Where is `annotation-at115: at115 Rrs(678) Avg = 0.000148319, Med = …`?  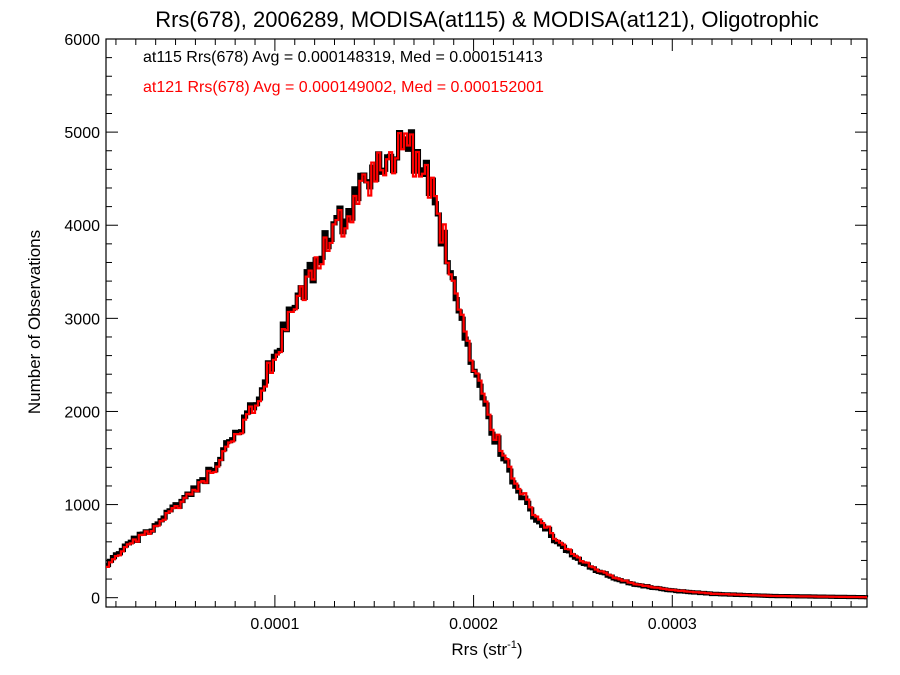
annotation-at115: at115 Rrs(678) Avg = 0.000148319, Med = … is located at coordinates (343, 57).